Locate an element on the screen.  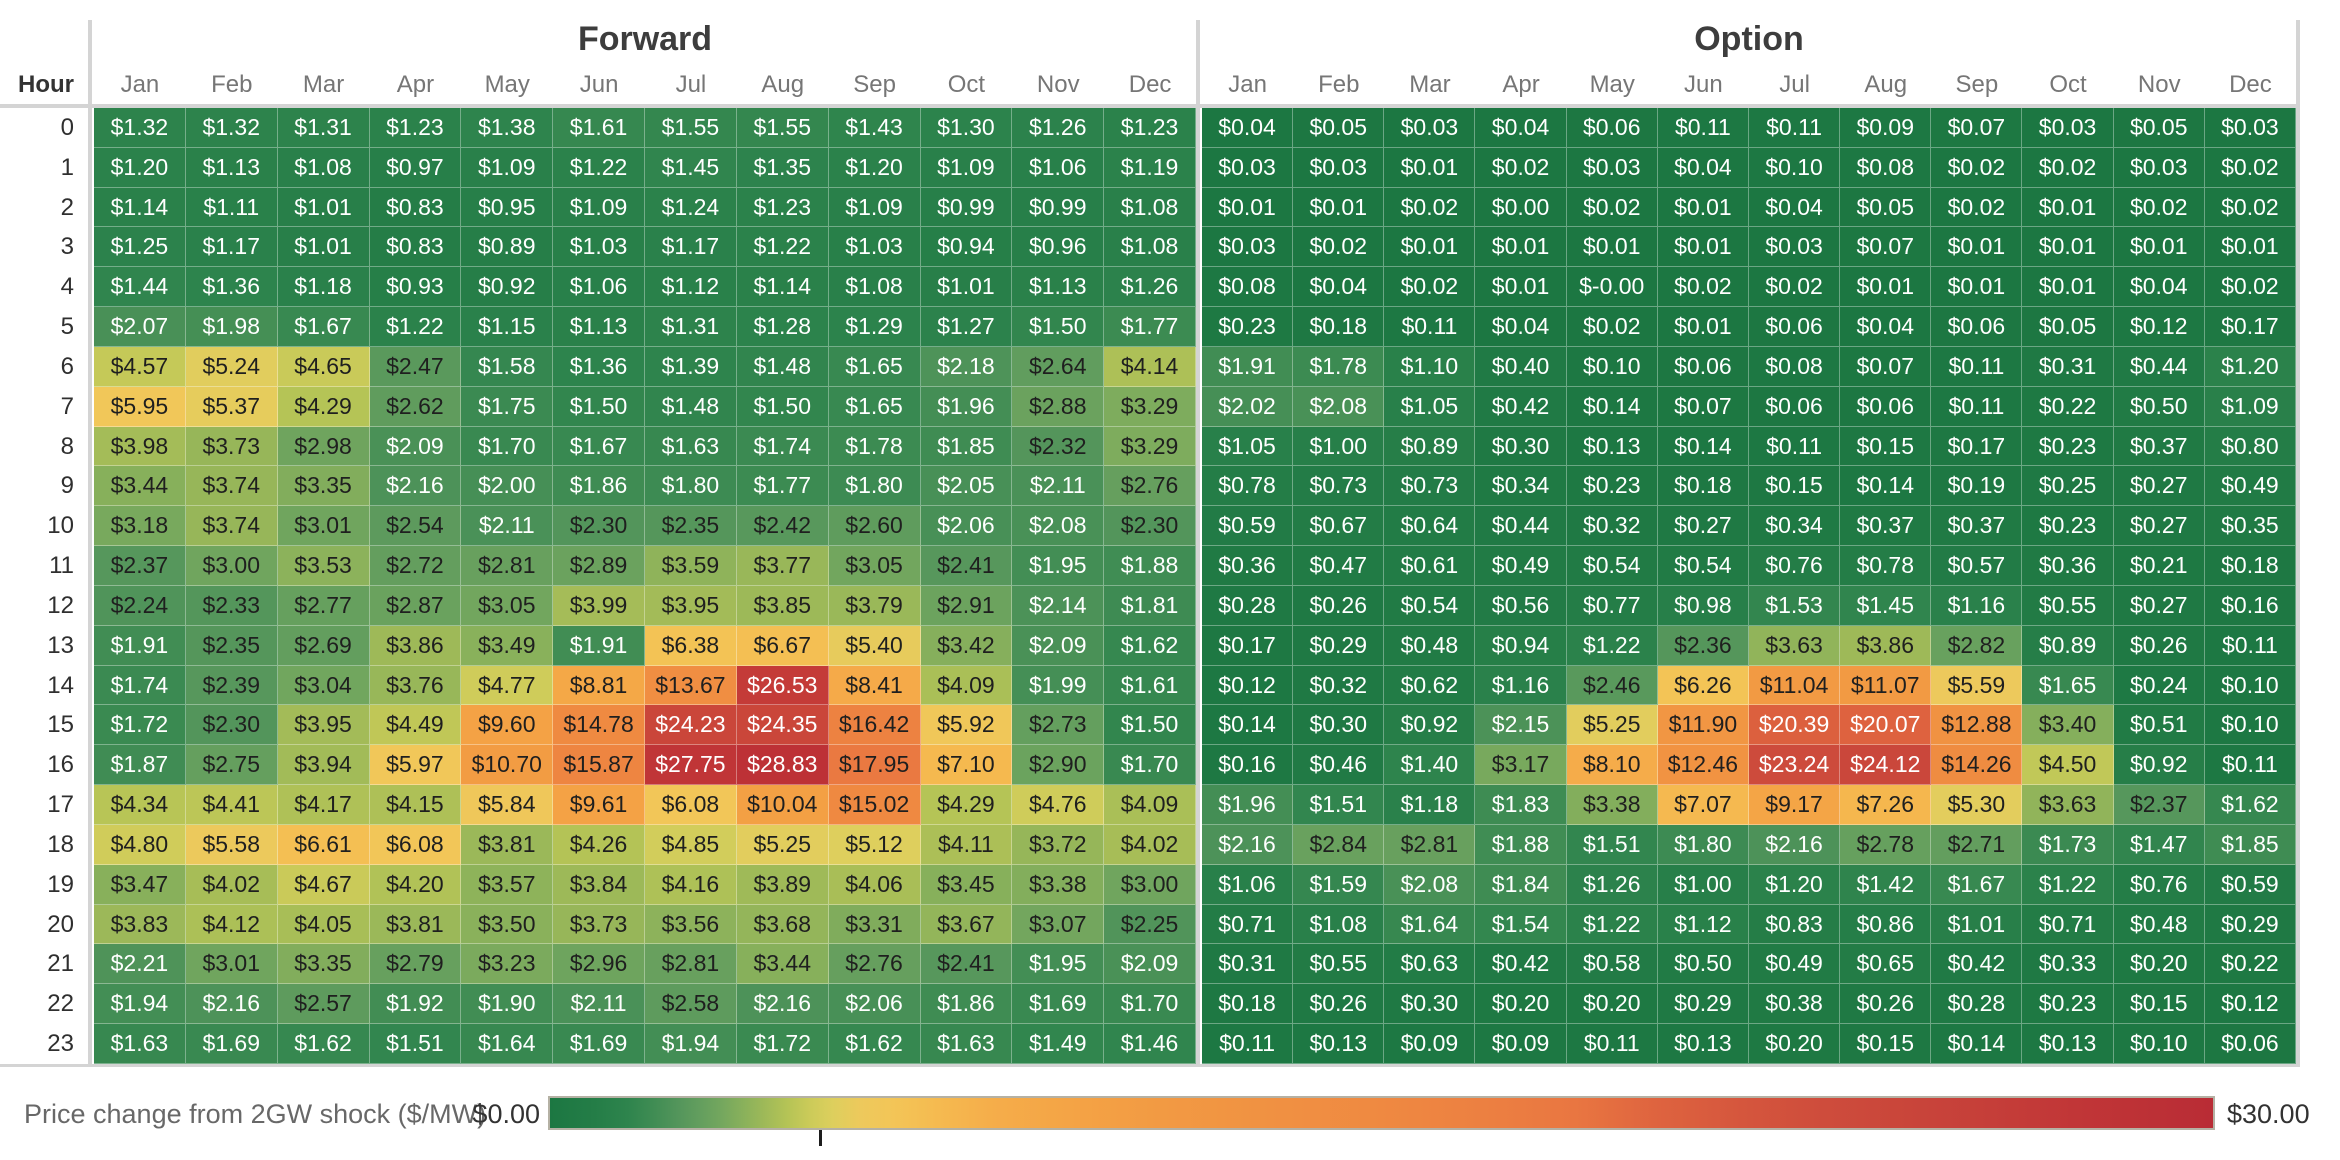
heatmap-cell: $3.31 is located at coordinates (874, 924).